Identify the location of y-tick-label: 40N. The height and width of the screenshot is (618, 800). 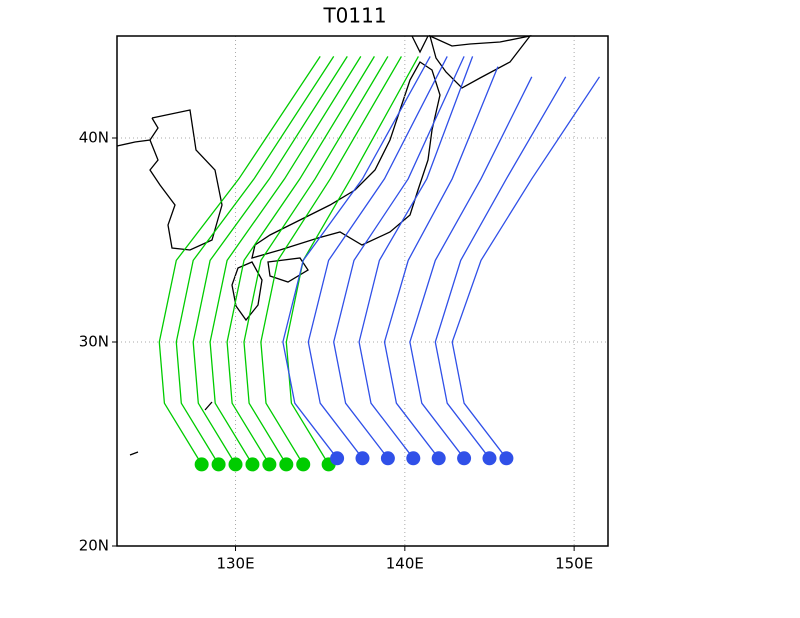
(94, 138).